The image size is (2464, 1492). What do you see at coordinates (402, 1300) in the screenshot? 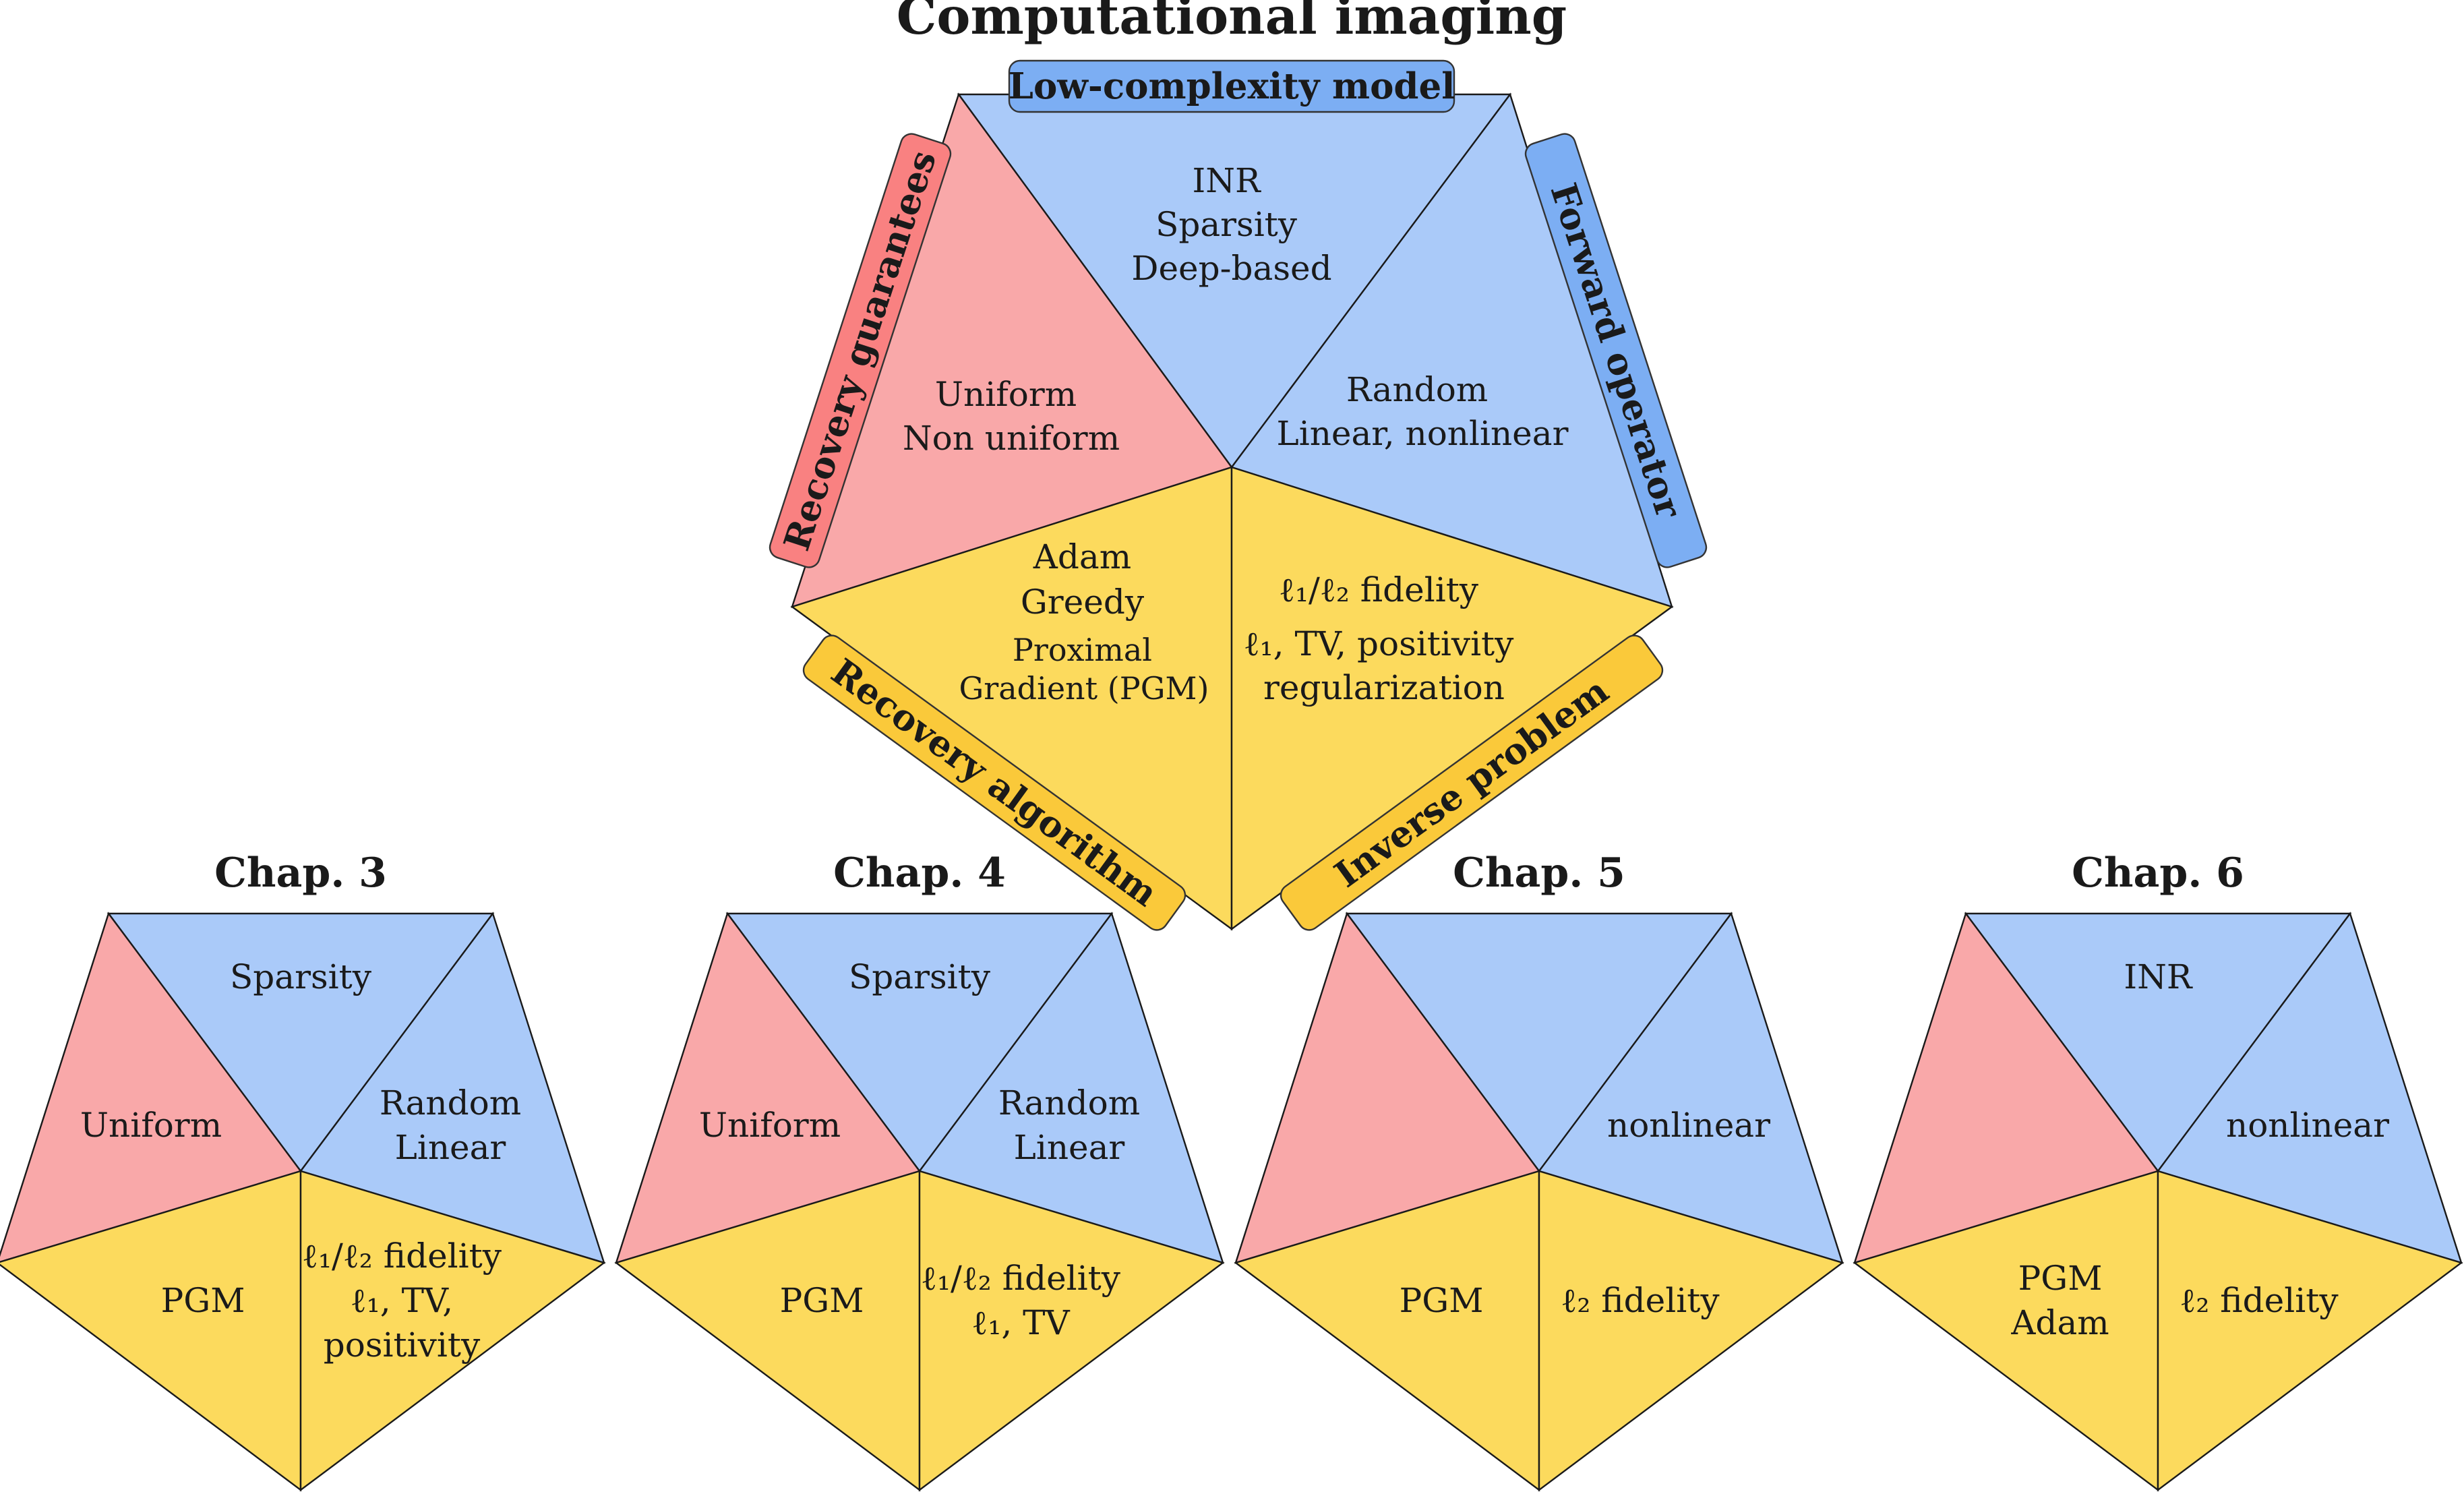
I see `chapter-inverse-text: ℓ₁/ℓ₂ fidelity ℓ₁, TV, positivity` at bounding box center [402, 1300].